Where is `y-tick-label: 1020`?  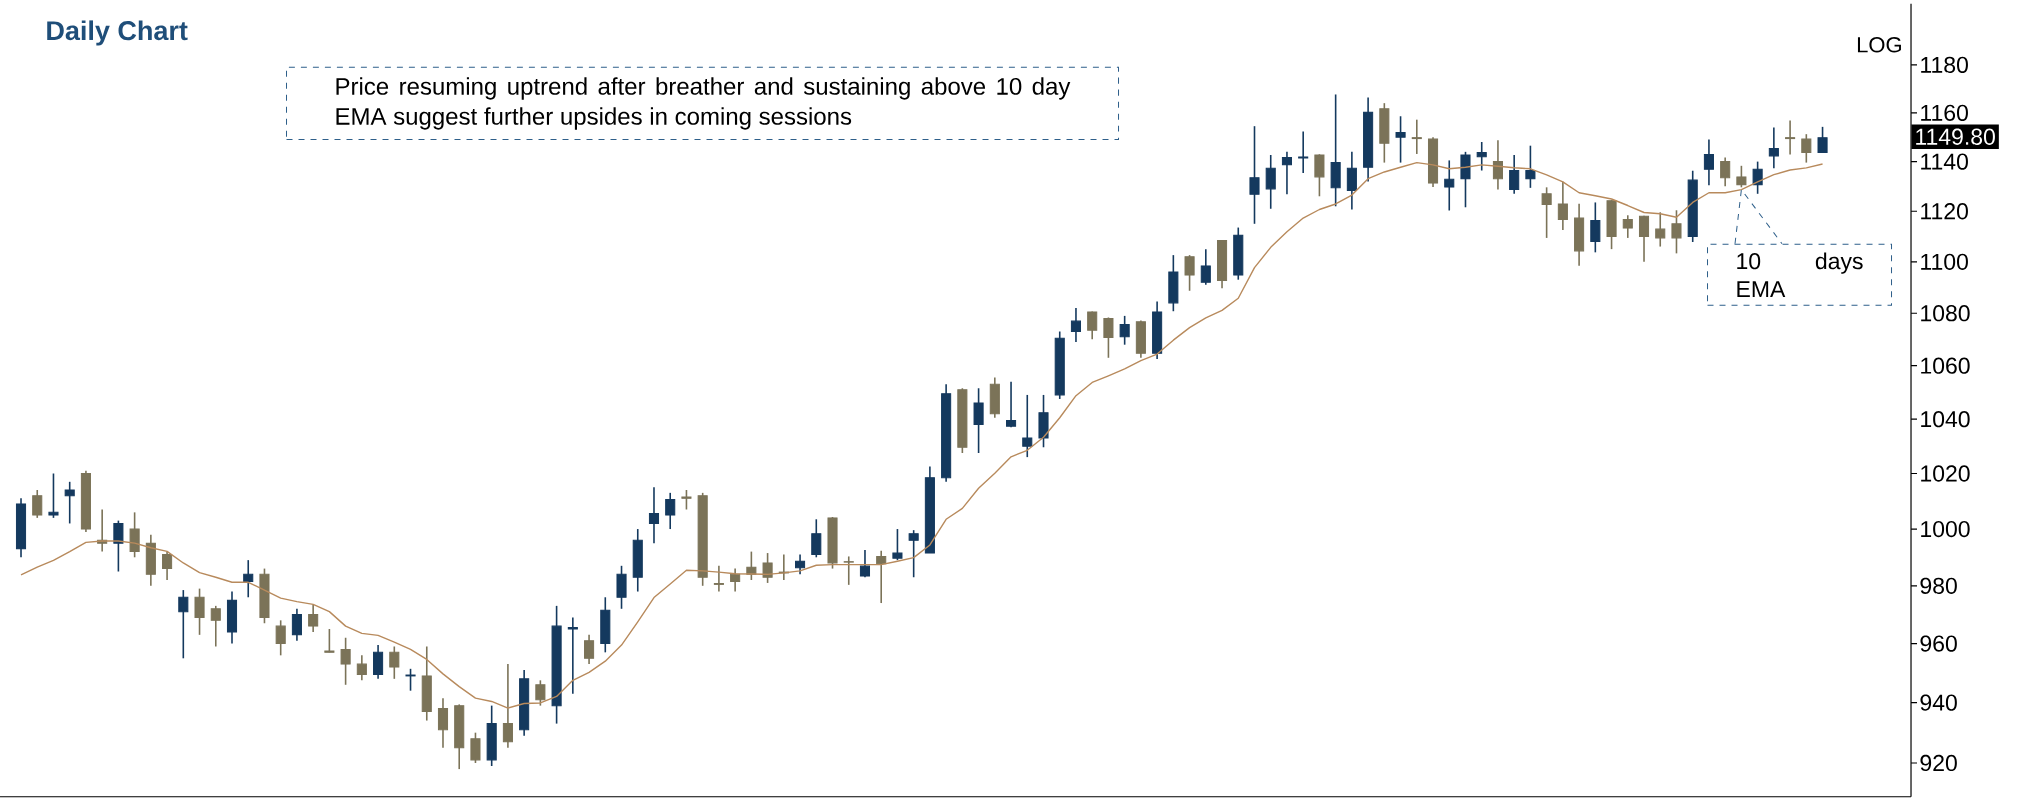 y-tick-label: 1020 is located at coordinates (1945, 473).